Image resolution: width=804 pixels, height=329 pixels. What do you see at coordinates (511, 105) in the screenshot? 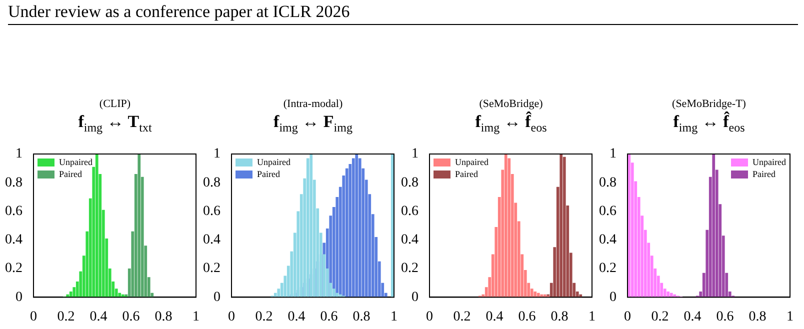
I see `chart-subtitle: (SeMoBridge)` at bounding box center [511, 105].